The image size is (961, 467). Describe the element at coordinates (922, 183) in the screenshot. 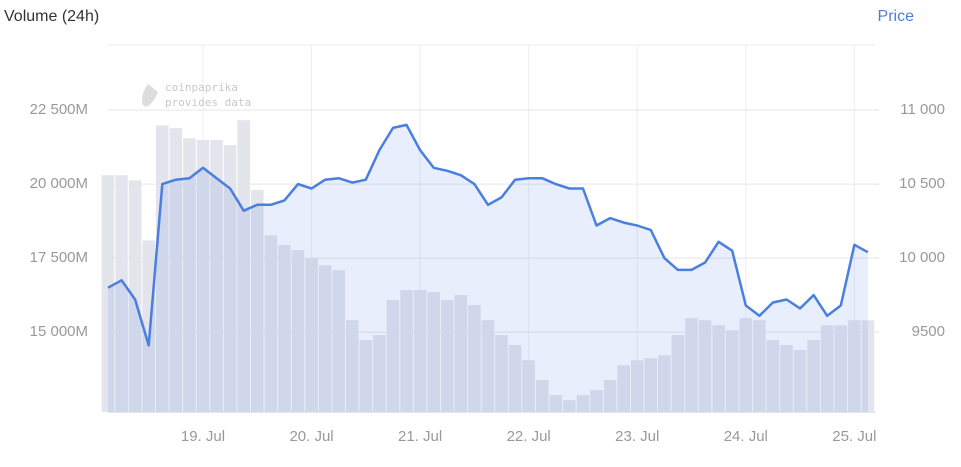

I see `y2-tick-label: 10 500` at that location.